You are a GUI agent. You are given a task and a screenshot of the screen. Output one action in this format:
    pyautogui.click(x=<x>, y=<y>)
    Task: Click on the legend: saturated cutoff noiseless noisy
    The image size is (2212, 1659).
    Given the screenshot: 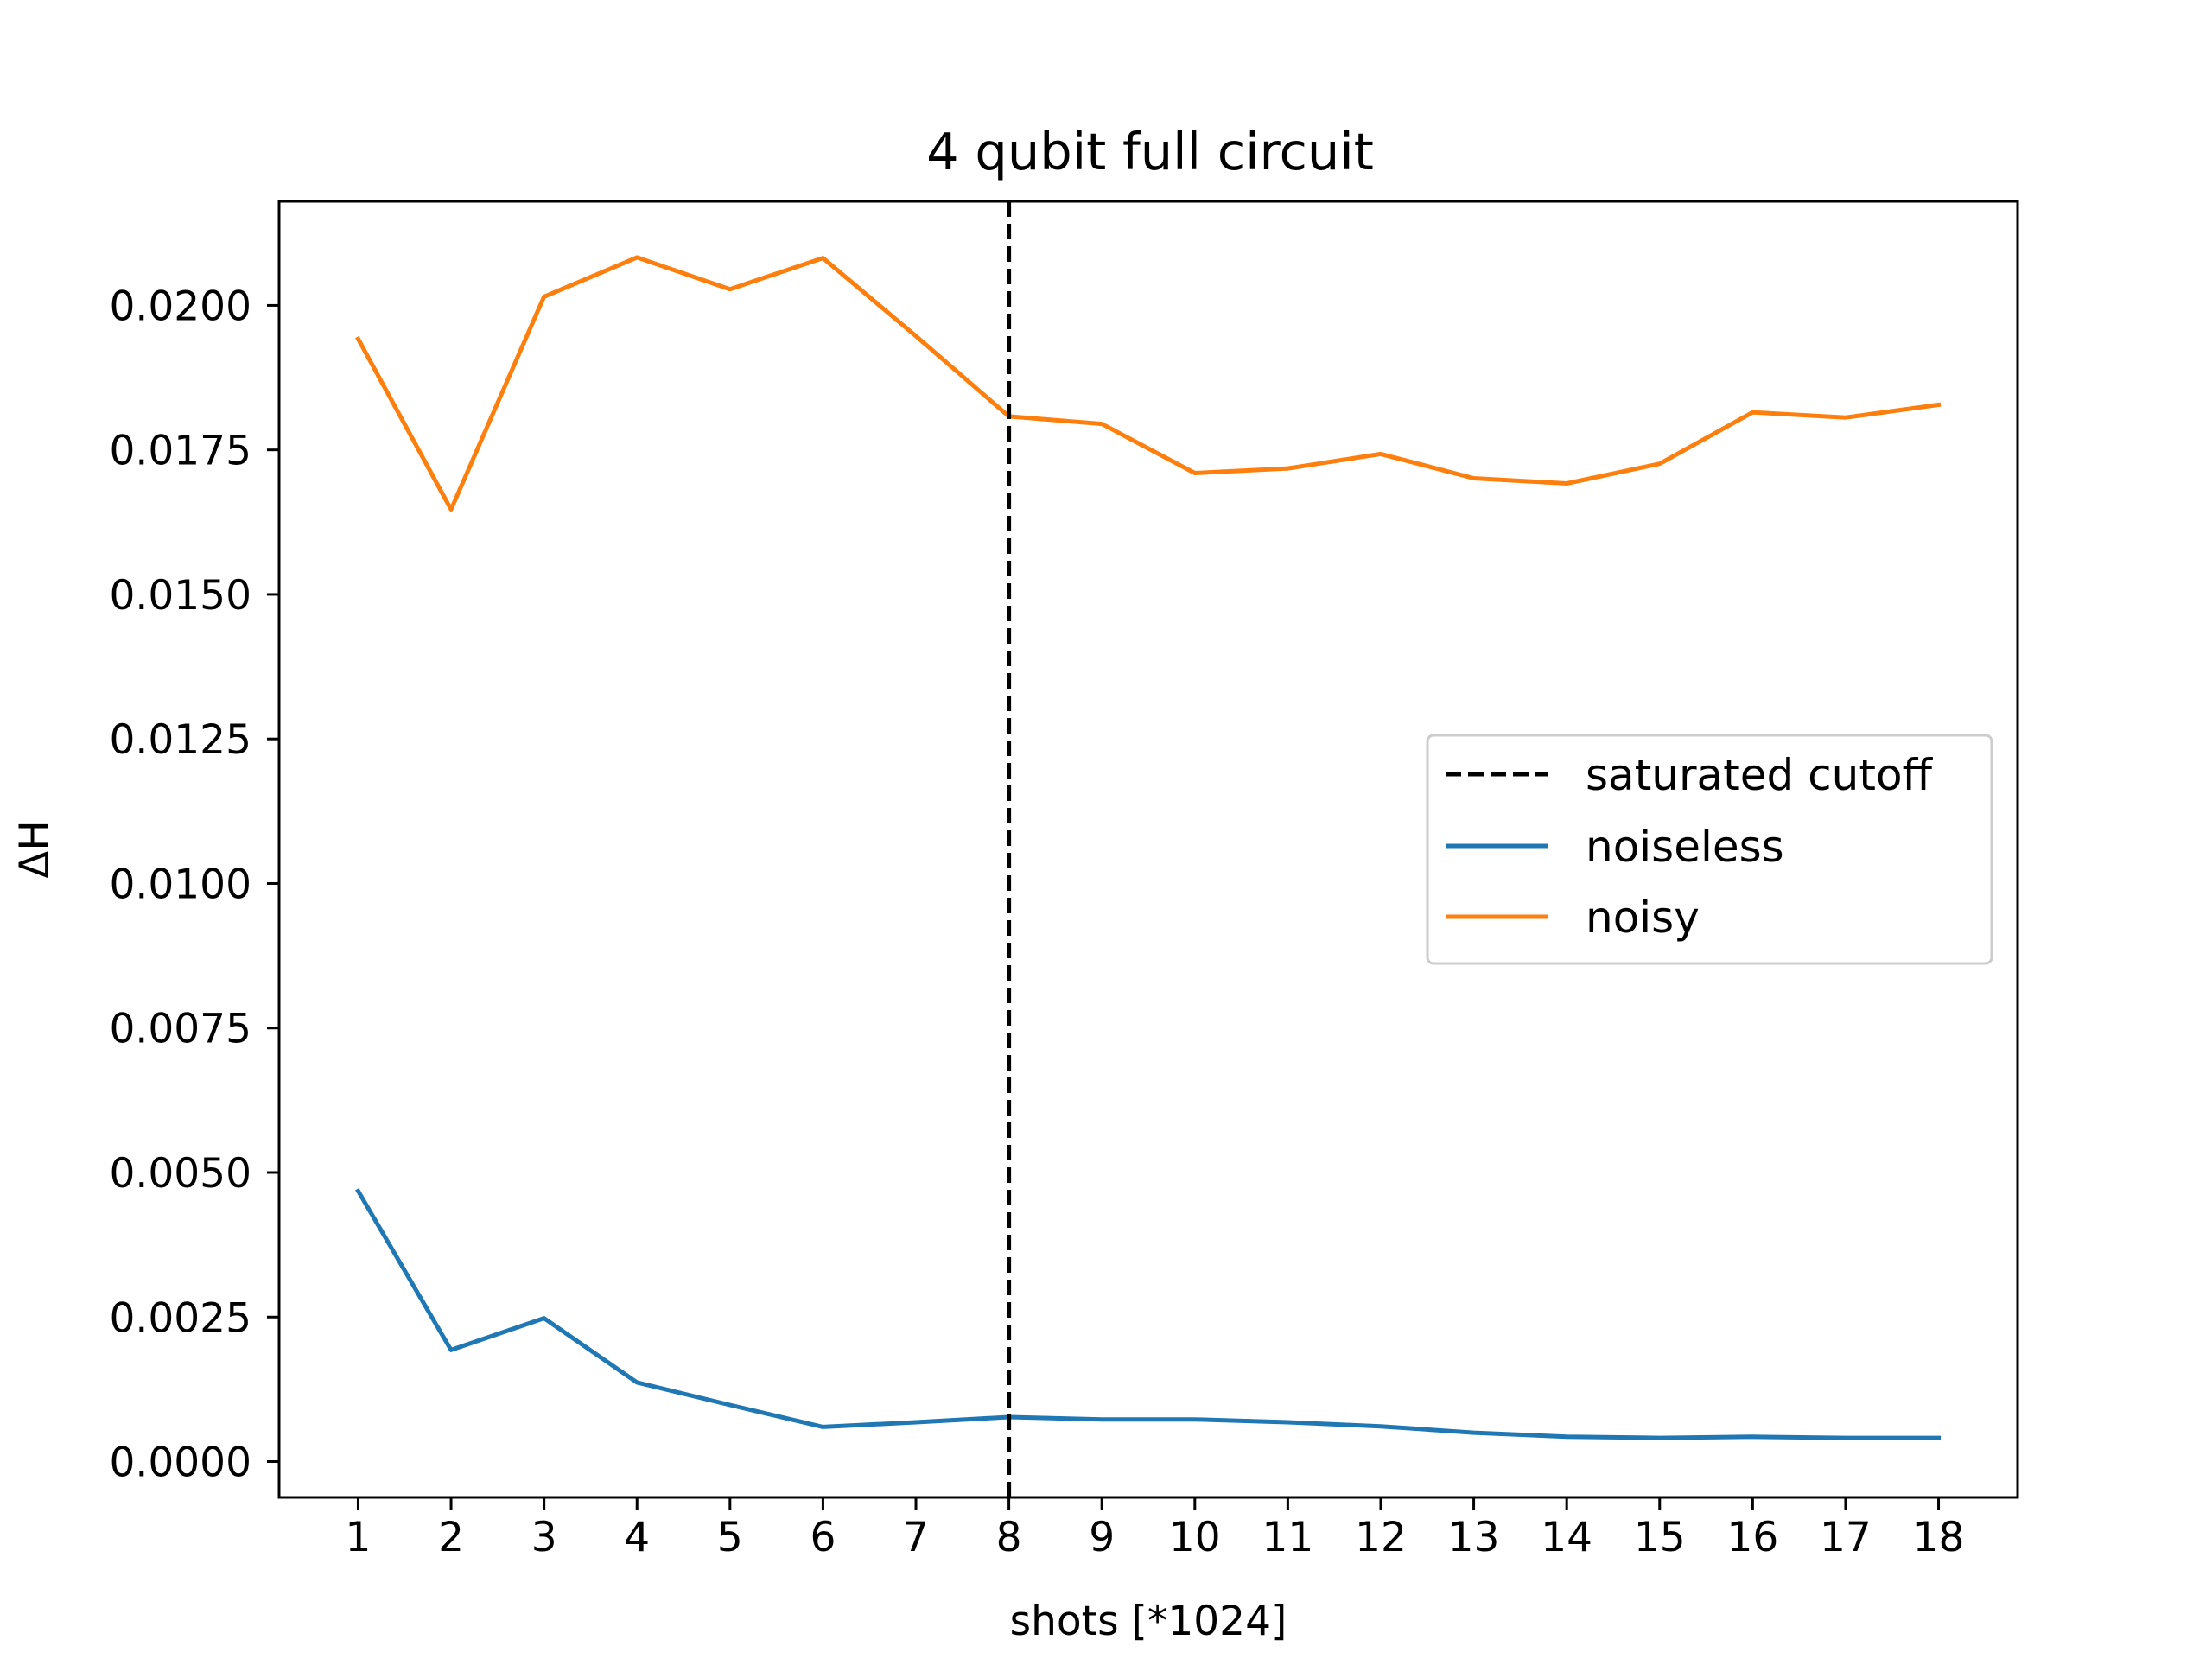 What is the action you would take?
    pyautogui.click(x=1709, y=849)
    